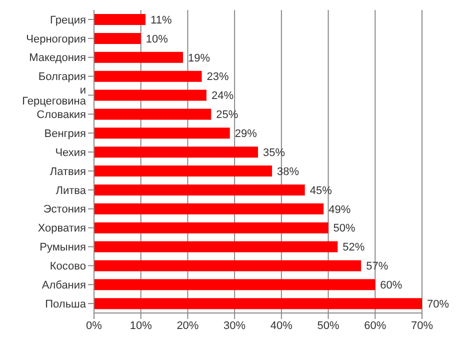 This screenshot has height=347, width=460. What do you see at coordinates (94, 326) in the screenshot?
I see `x-tick-label: 0%` at bounding box center [94, 326].